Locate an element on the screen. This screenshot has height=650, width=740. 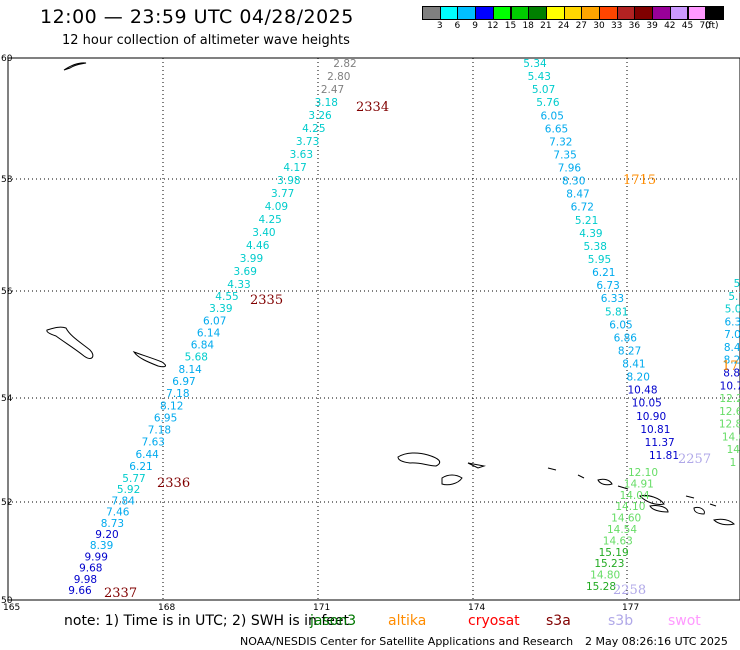
latitude-label: 58 is located at coordinates (7, 180).